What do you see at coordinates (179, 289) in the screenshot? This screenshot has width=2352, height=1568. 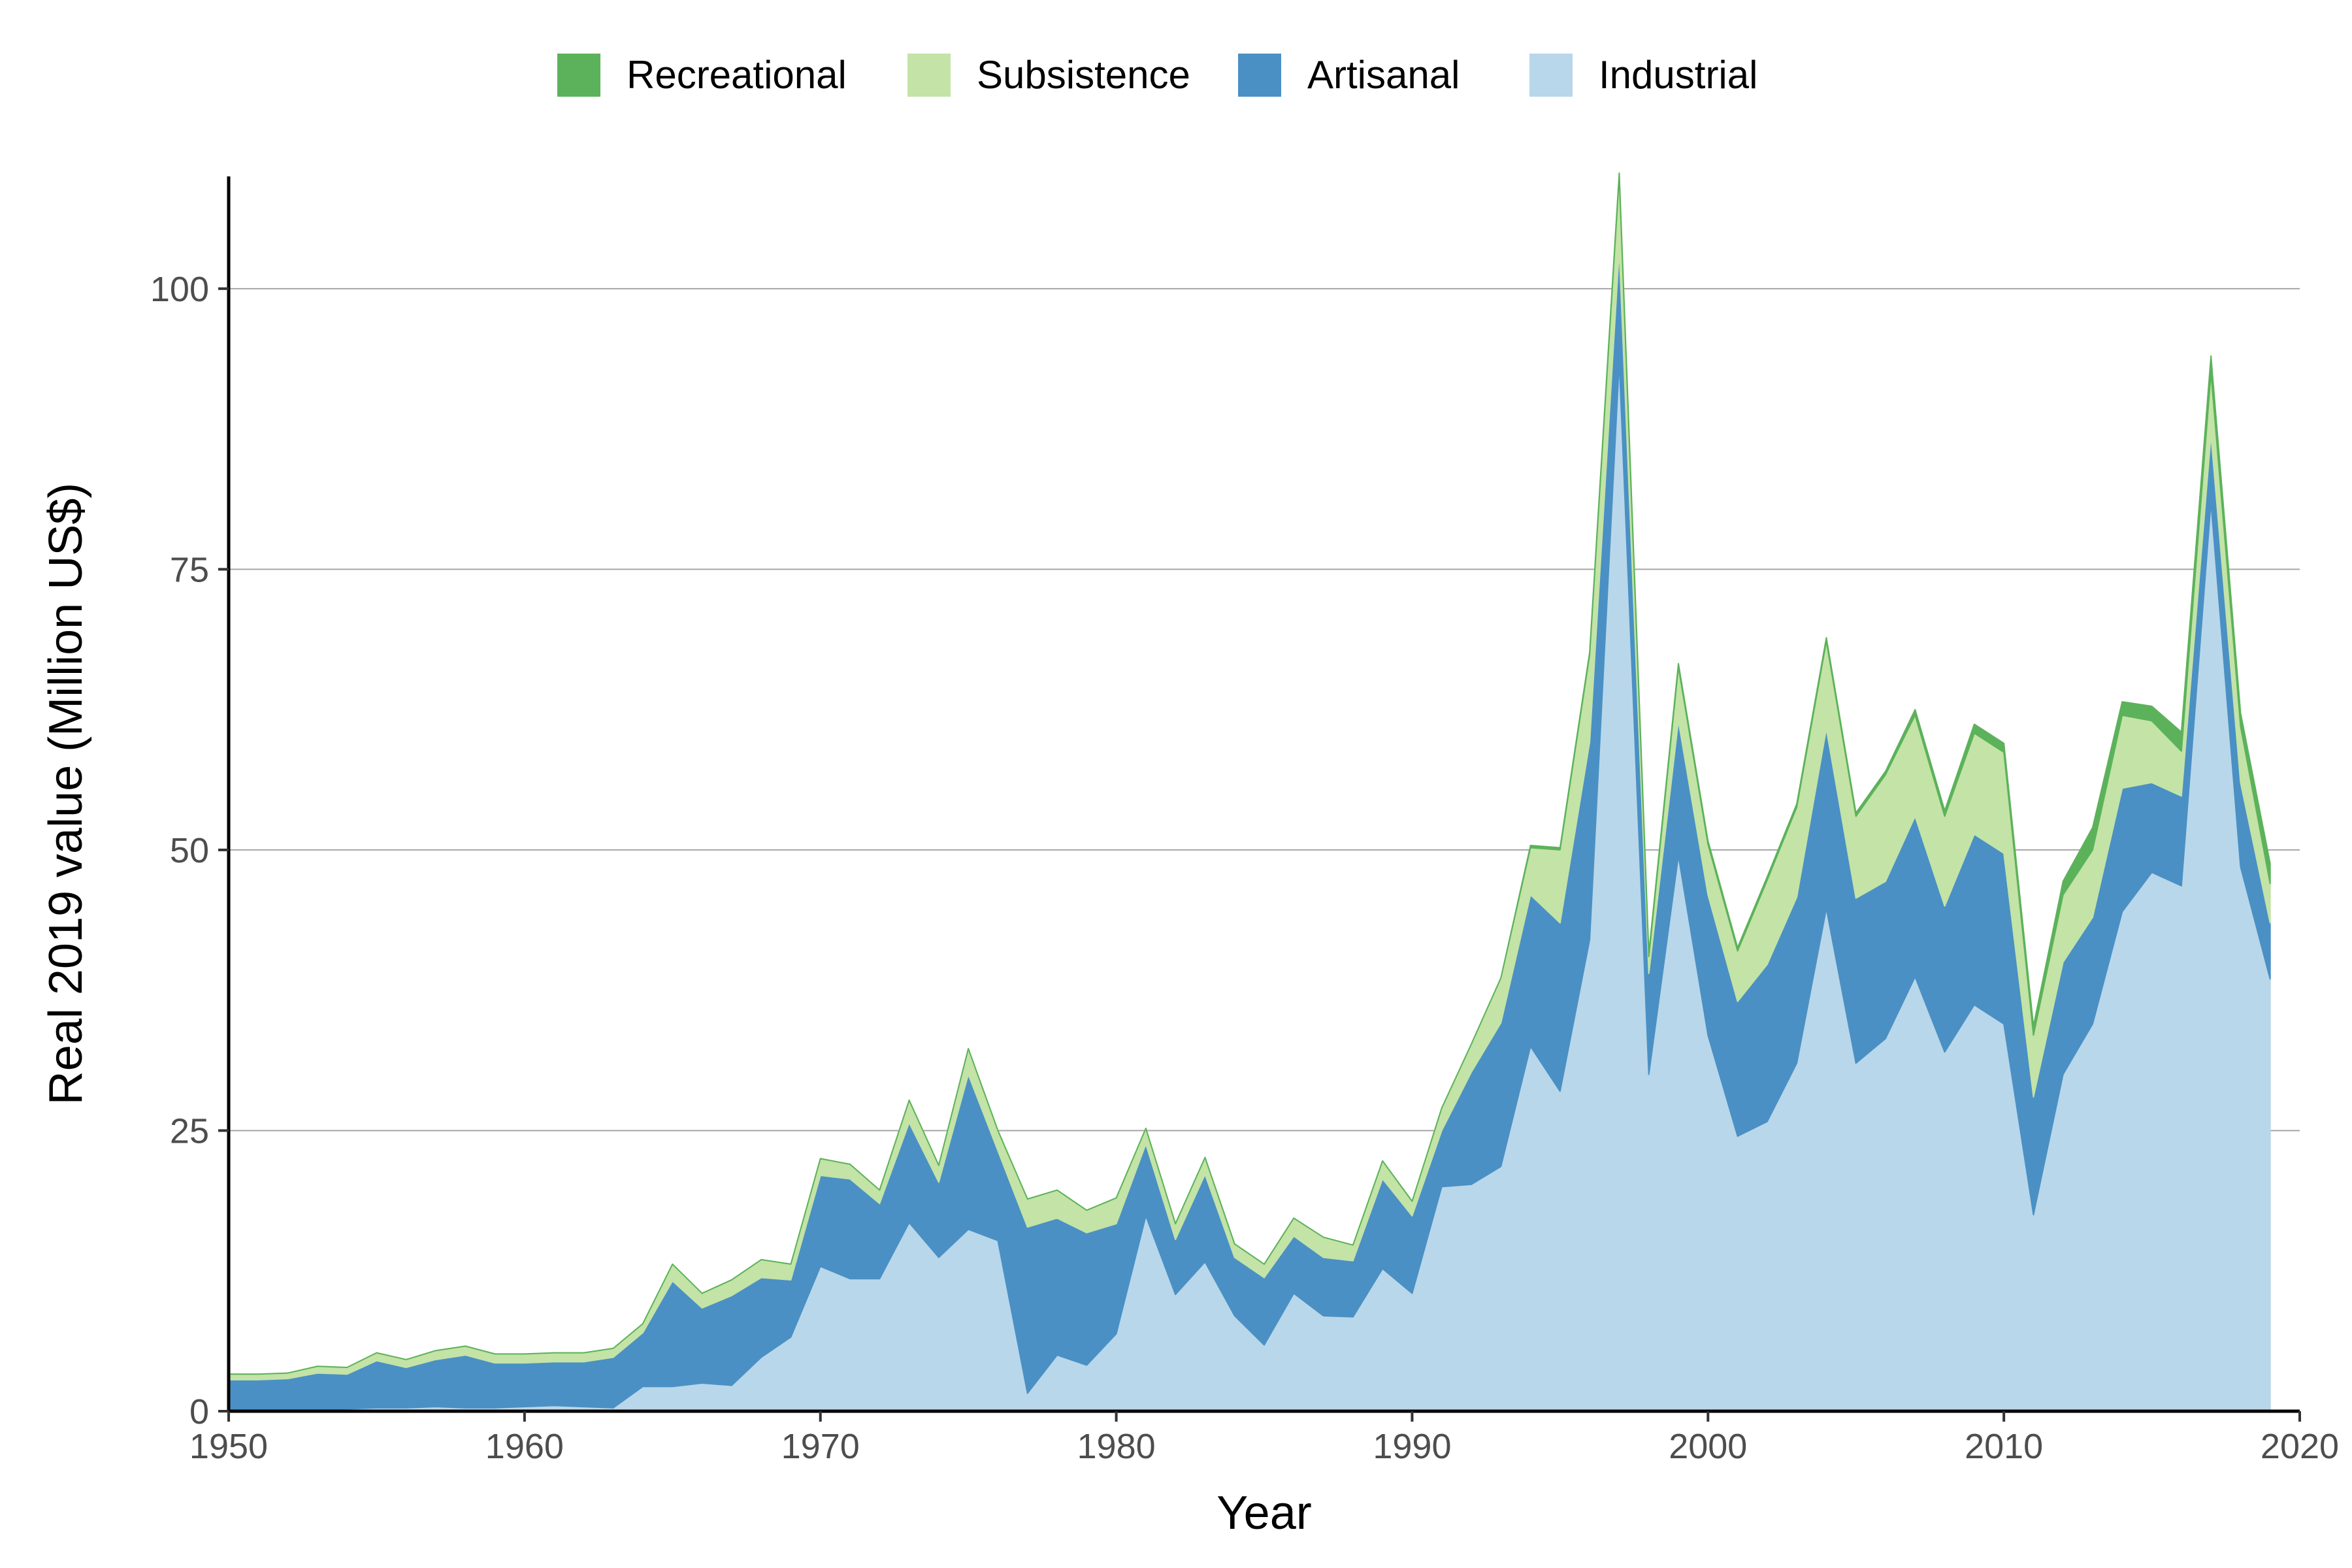 I see `y-tick-label-100: 100` at bounding box center [179, 289].